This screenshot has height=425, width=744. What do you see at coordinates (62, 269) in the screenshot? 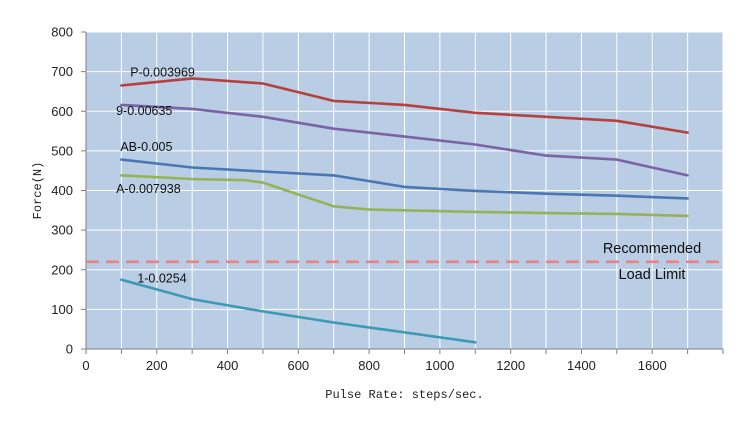
I see `y-tick-label: 200` at bounding box center [62, 269].